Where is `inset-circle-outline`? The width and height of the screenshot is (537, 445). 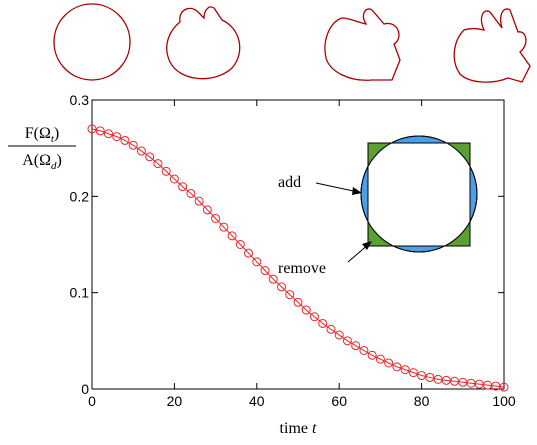 inset-circle-outline is located at coordinates (419, 194).